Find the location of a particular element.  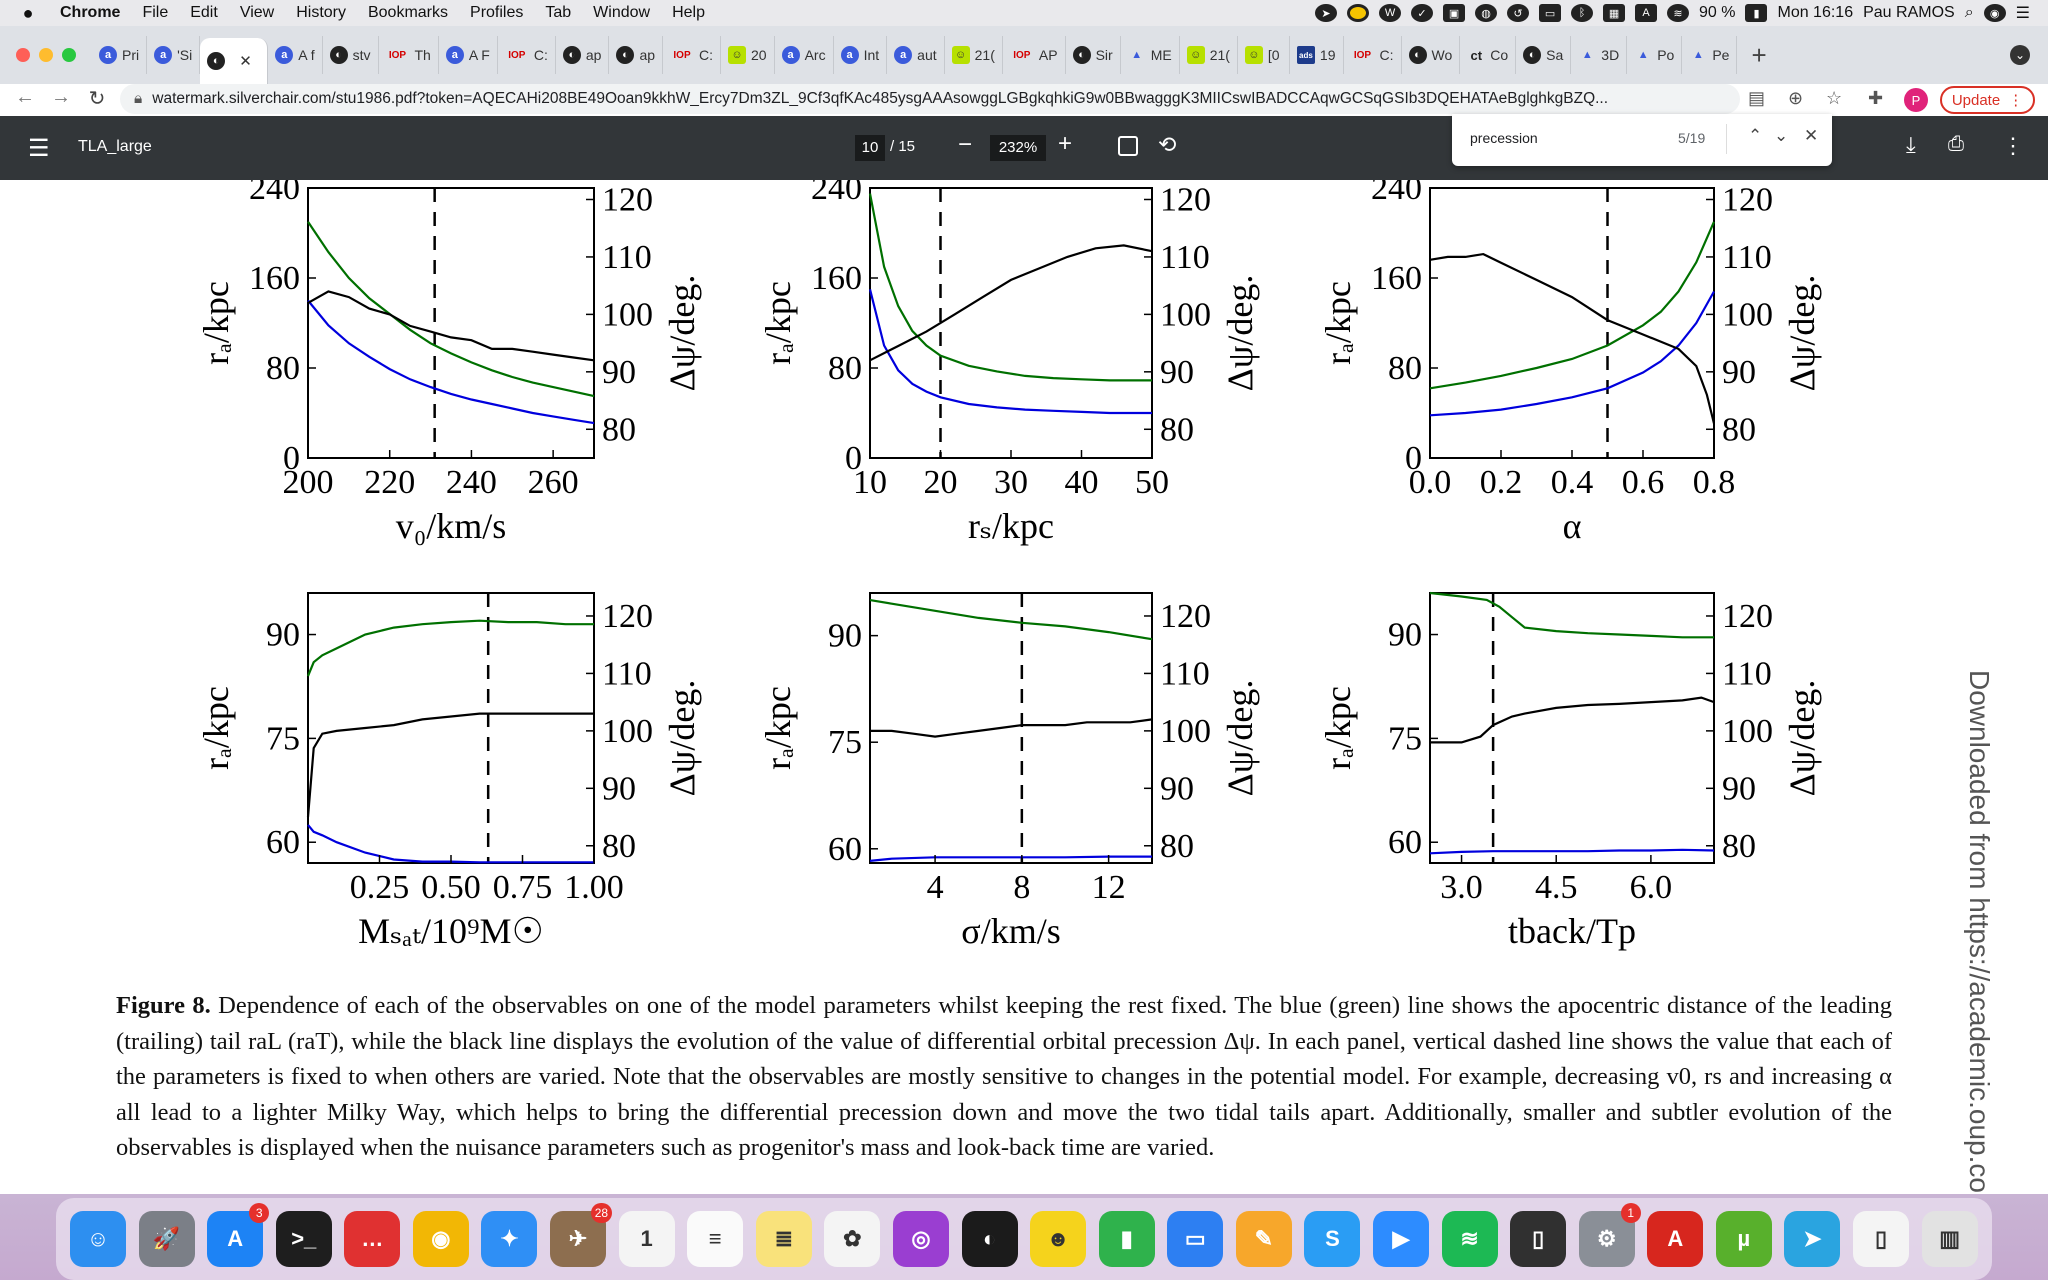

zoom-window-button is located at coordinates (69, 55).